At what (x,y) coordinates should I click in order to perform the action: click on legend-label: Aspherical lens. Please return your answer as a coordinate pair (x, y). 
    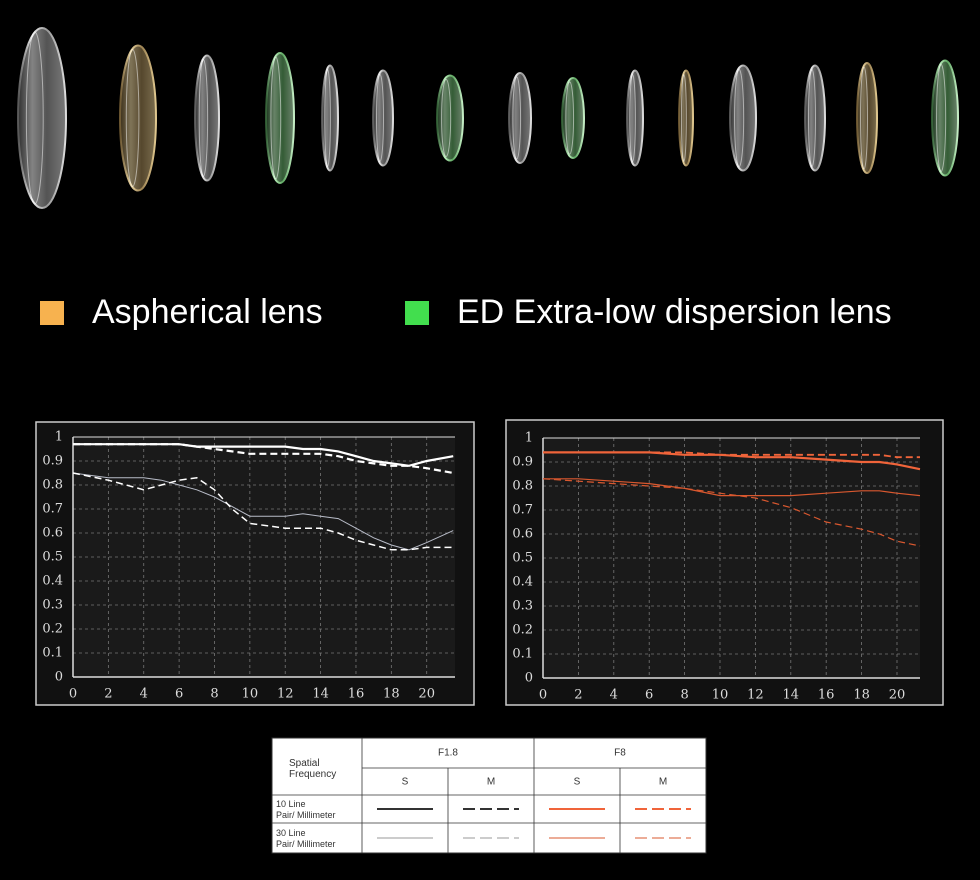
    Looking at the image, I should click on (207, 312).